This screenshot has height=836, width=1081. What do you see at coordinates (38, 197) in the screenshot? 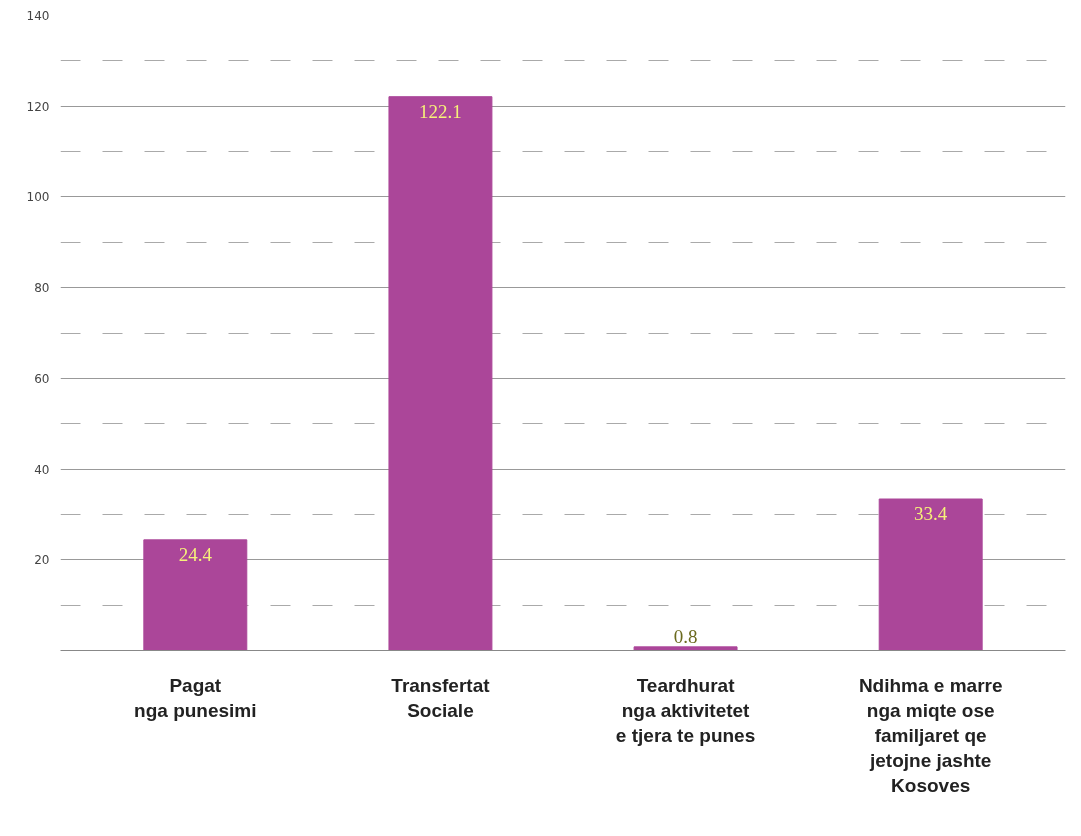
I see `y-tick-label: 100` at bounding box center [38, 197].